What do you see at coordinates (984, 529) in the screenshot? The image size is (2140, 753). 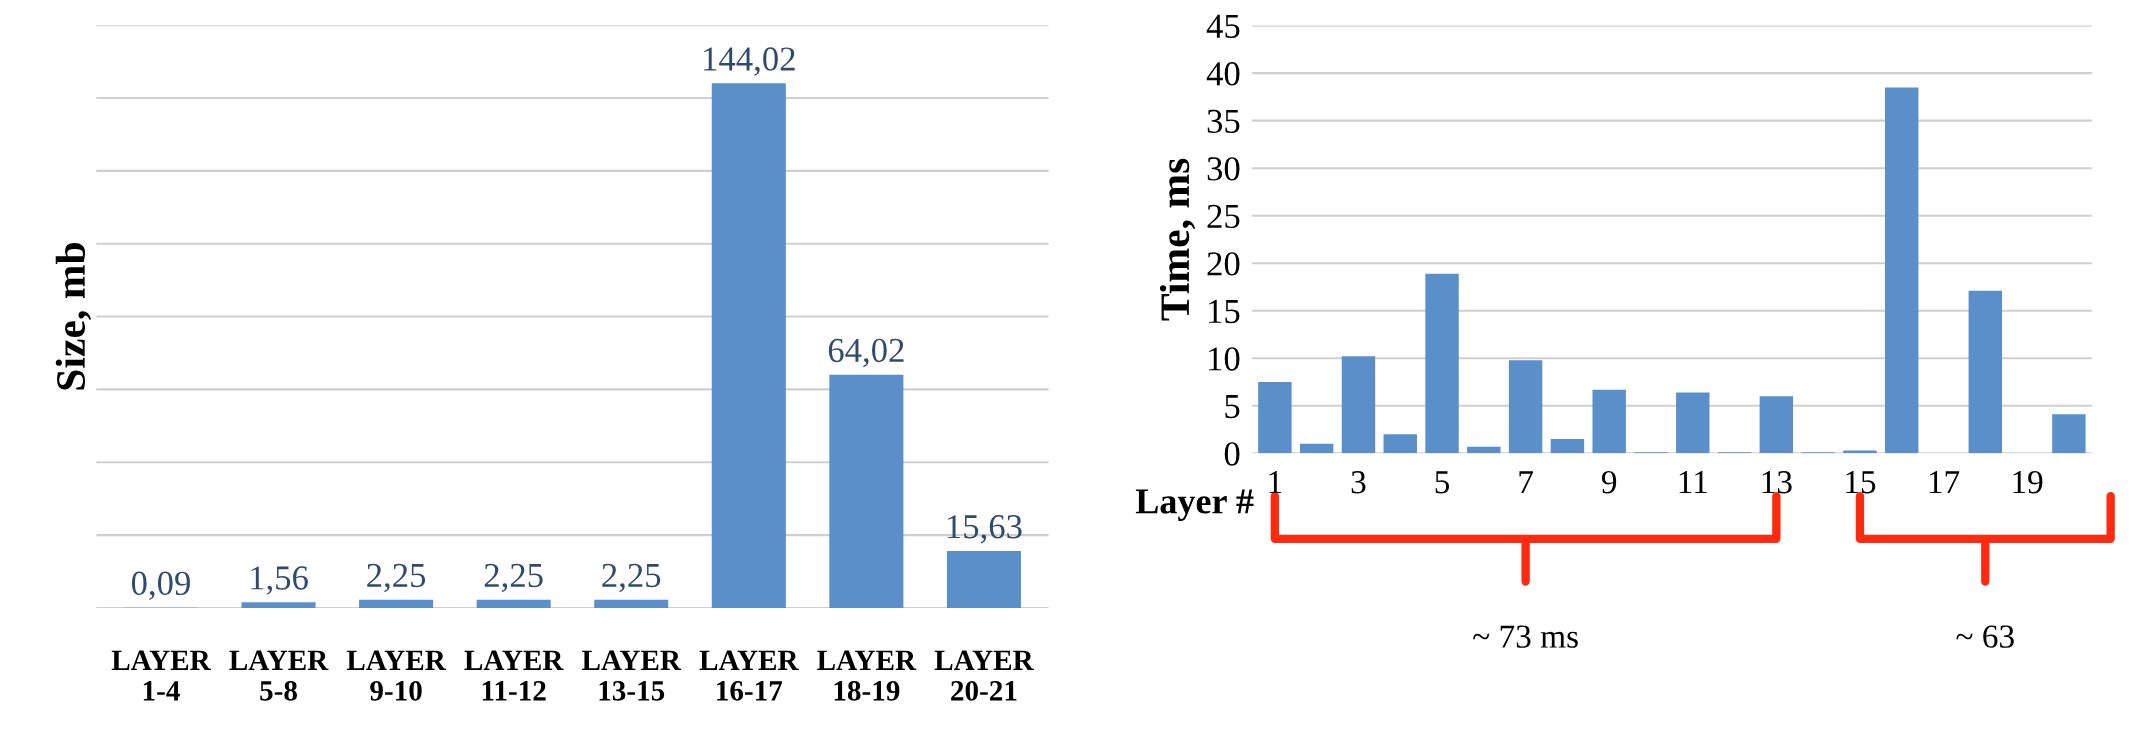 I see `data-label: 15,63` at bounding box center [984, 529].